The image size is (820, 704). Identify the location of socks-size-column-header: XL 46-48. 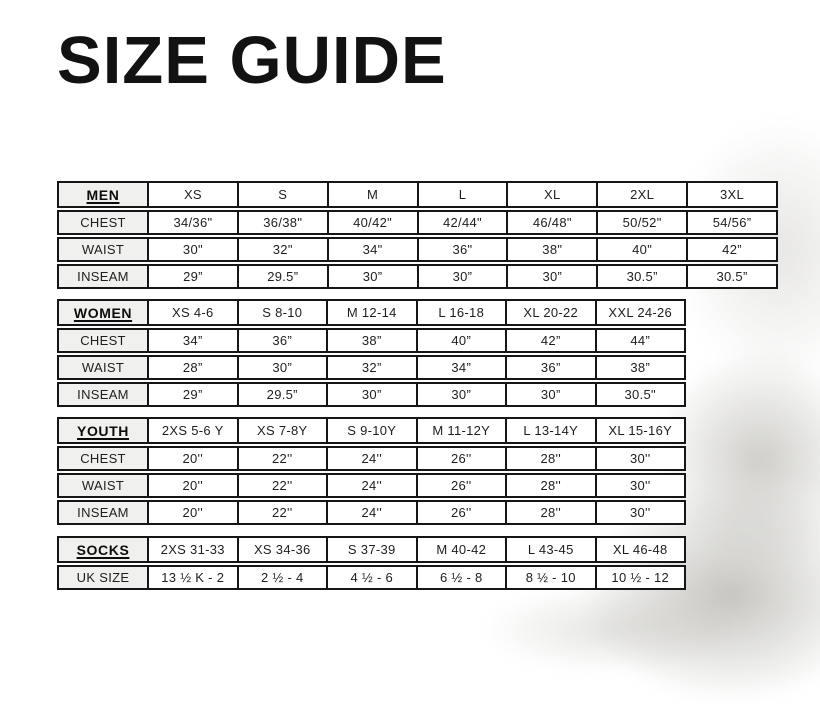
(641, 549).